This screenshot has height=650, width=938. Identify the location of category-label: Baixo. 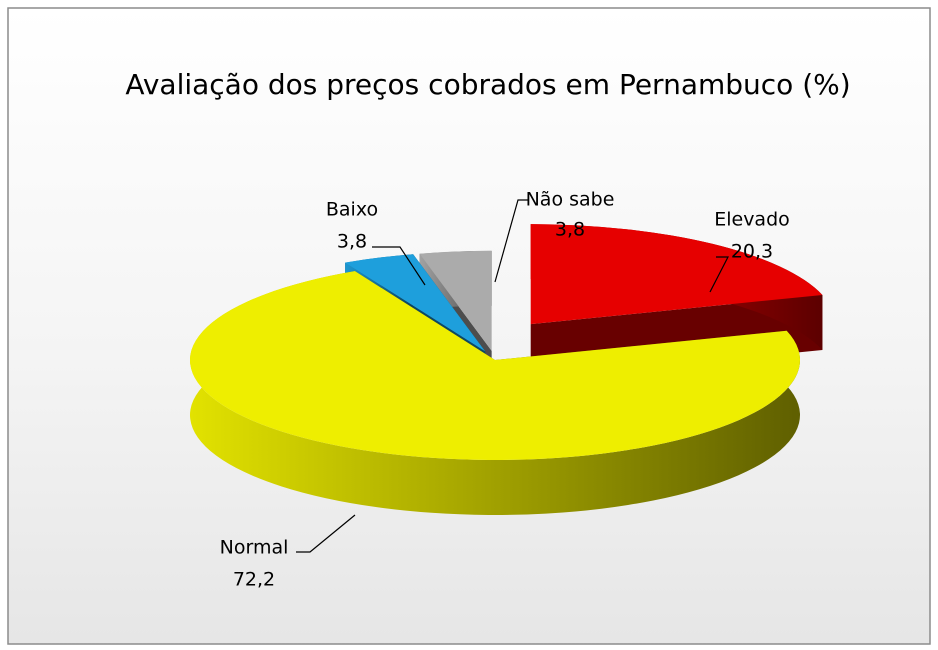
(352, 210).